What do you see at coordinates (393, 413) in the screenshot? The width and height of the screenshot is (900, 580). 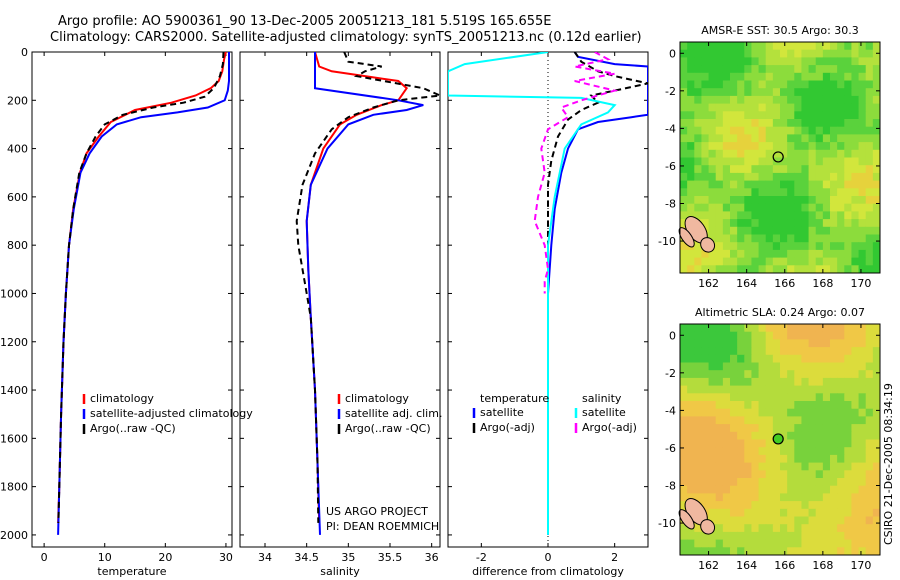 I see `legend-label: satellite adj. clim.` at bounding box center [393, 413].